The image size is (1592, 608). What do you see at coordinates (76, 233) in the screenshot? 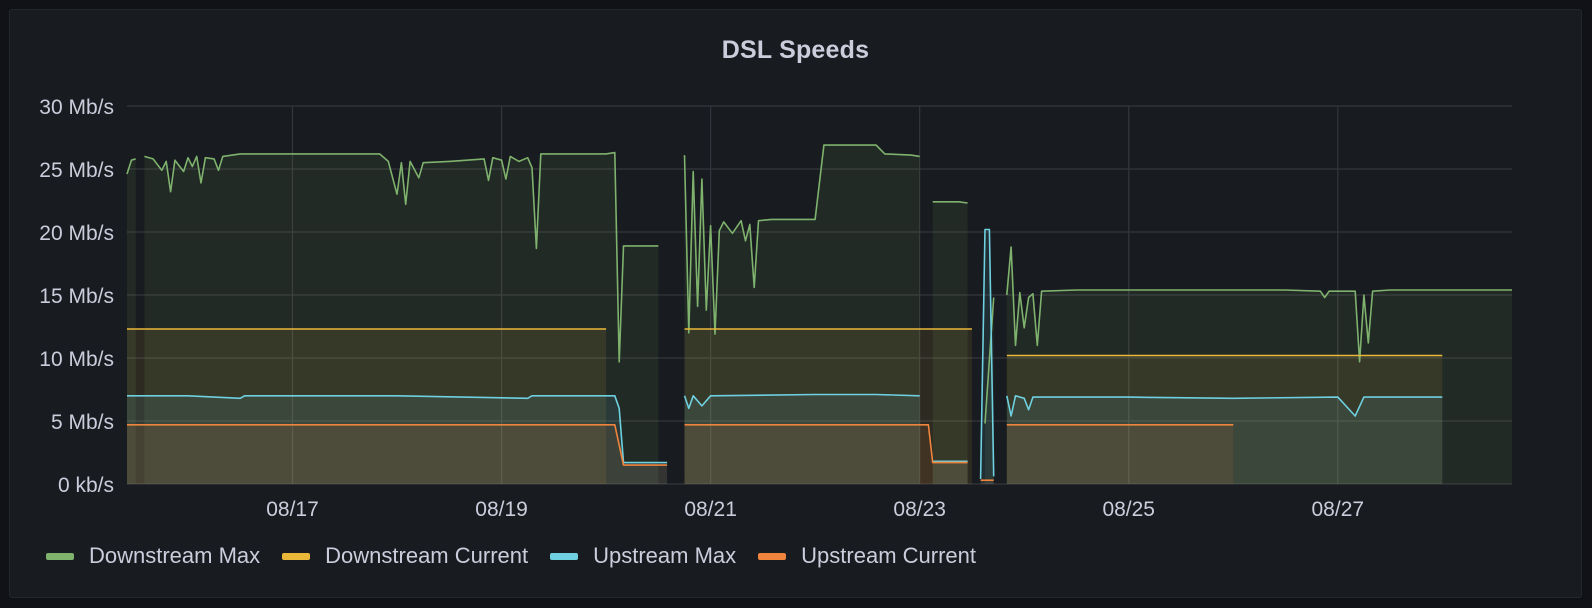
I see `y-tick-label: 20 Mb/s` at bounding box center [76, 233].